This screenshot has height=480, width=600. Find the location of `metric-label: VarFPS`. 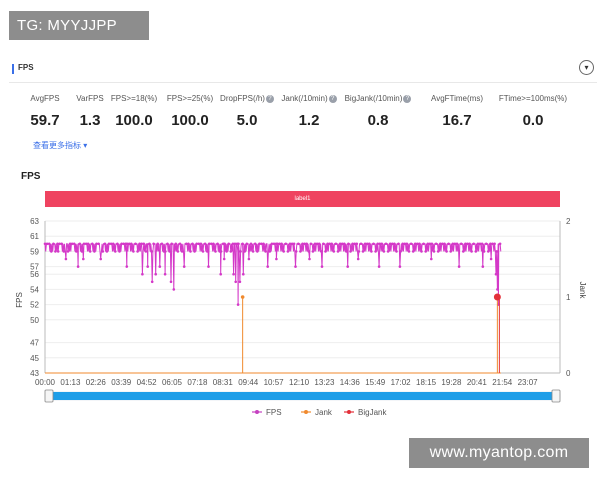

metric-label: VarFPS is located at coordinates (90, 98).